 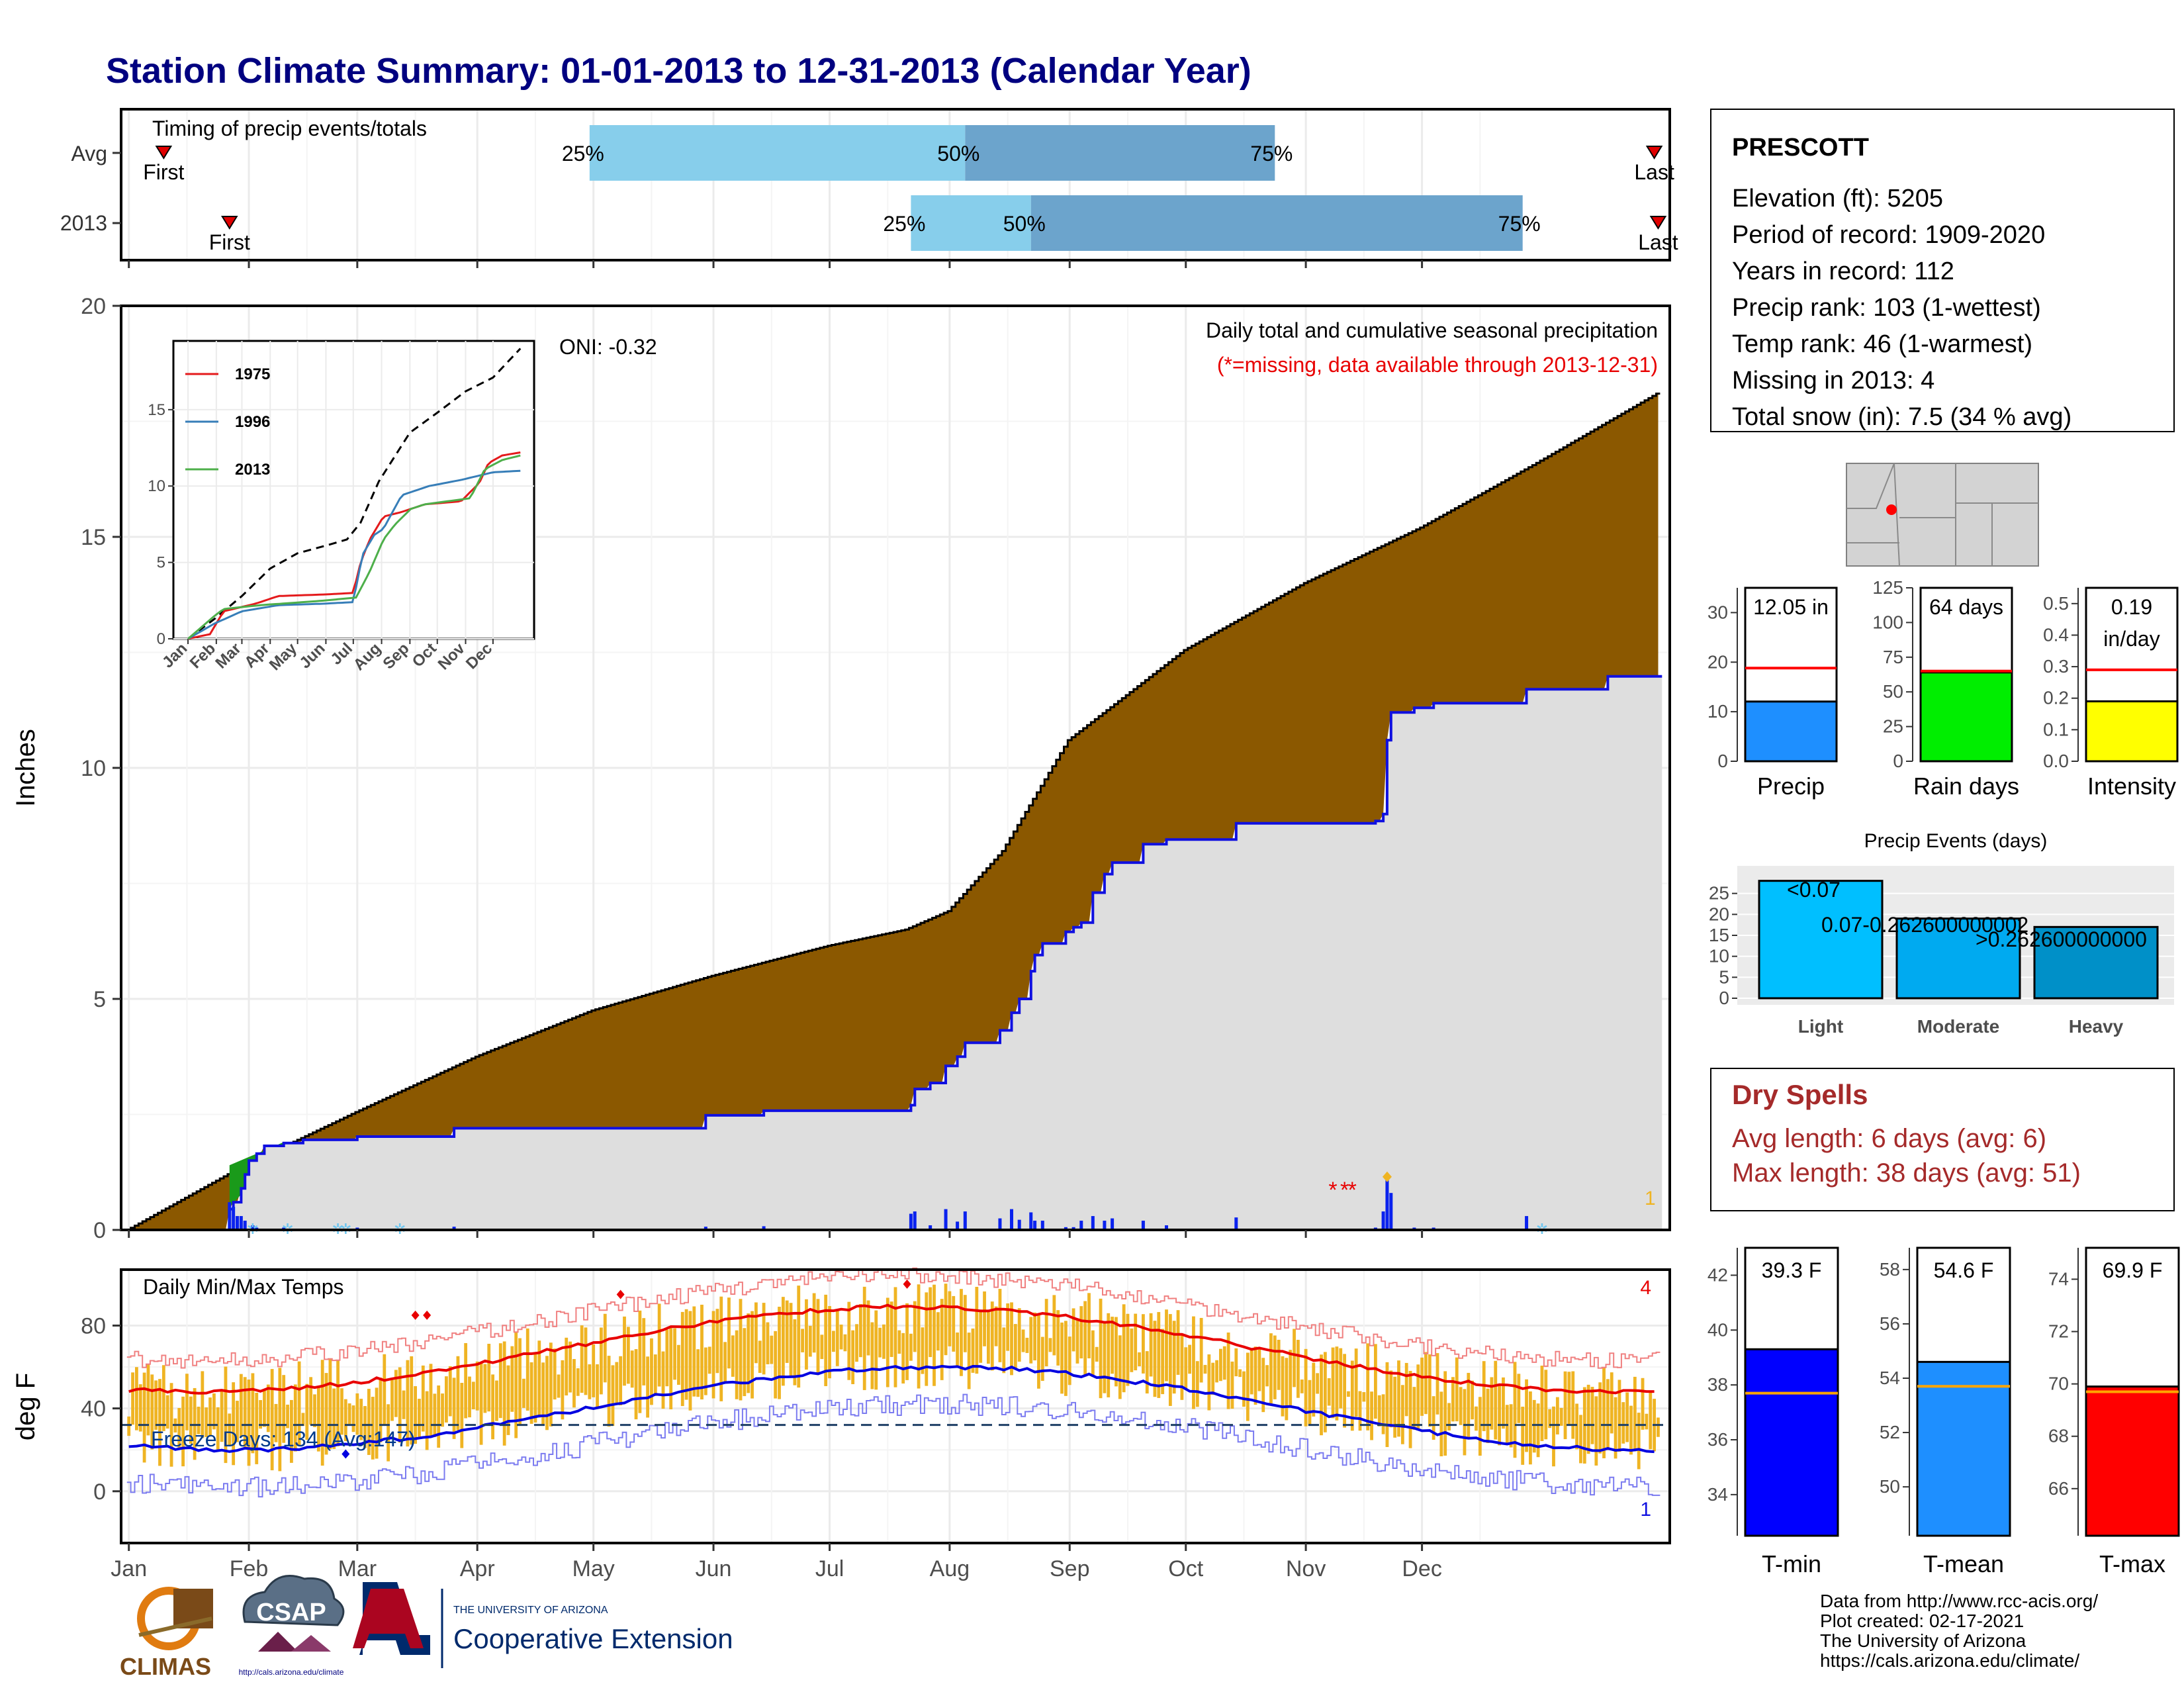 I want to click on events-bar-text: <0.07, so click(x=1814, y=890).